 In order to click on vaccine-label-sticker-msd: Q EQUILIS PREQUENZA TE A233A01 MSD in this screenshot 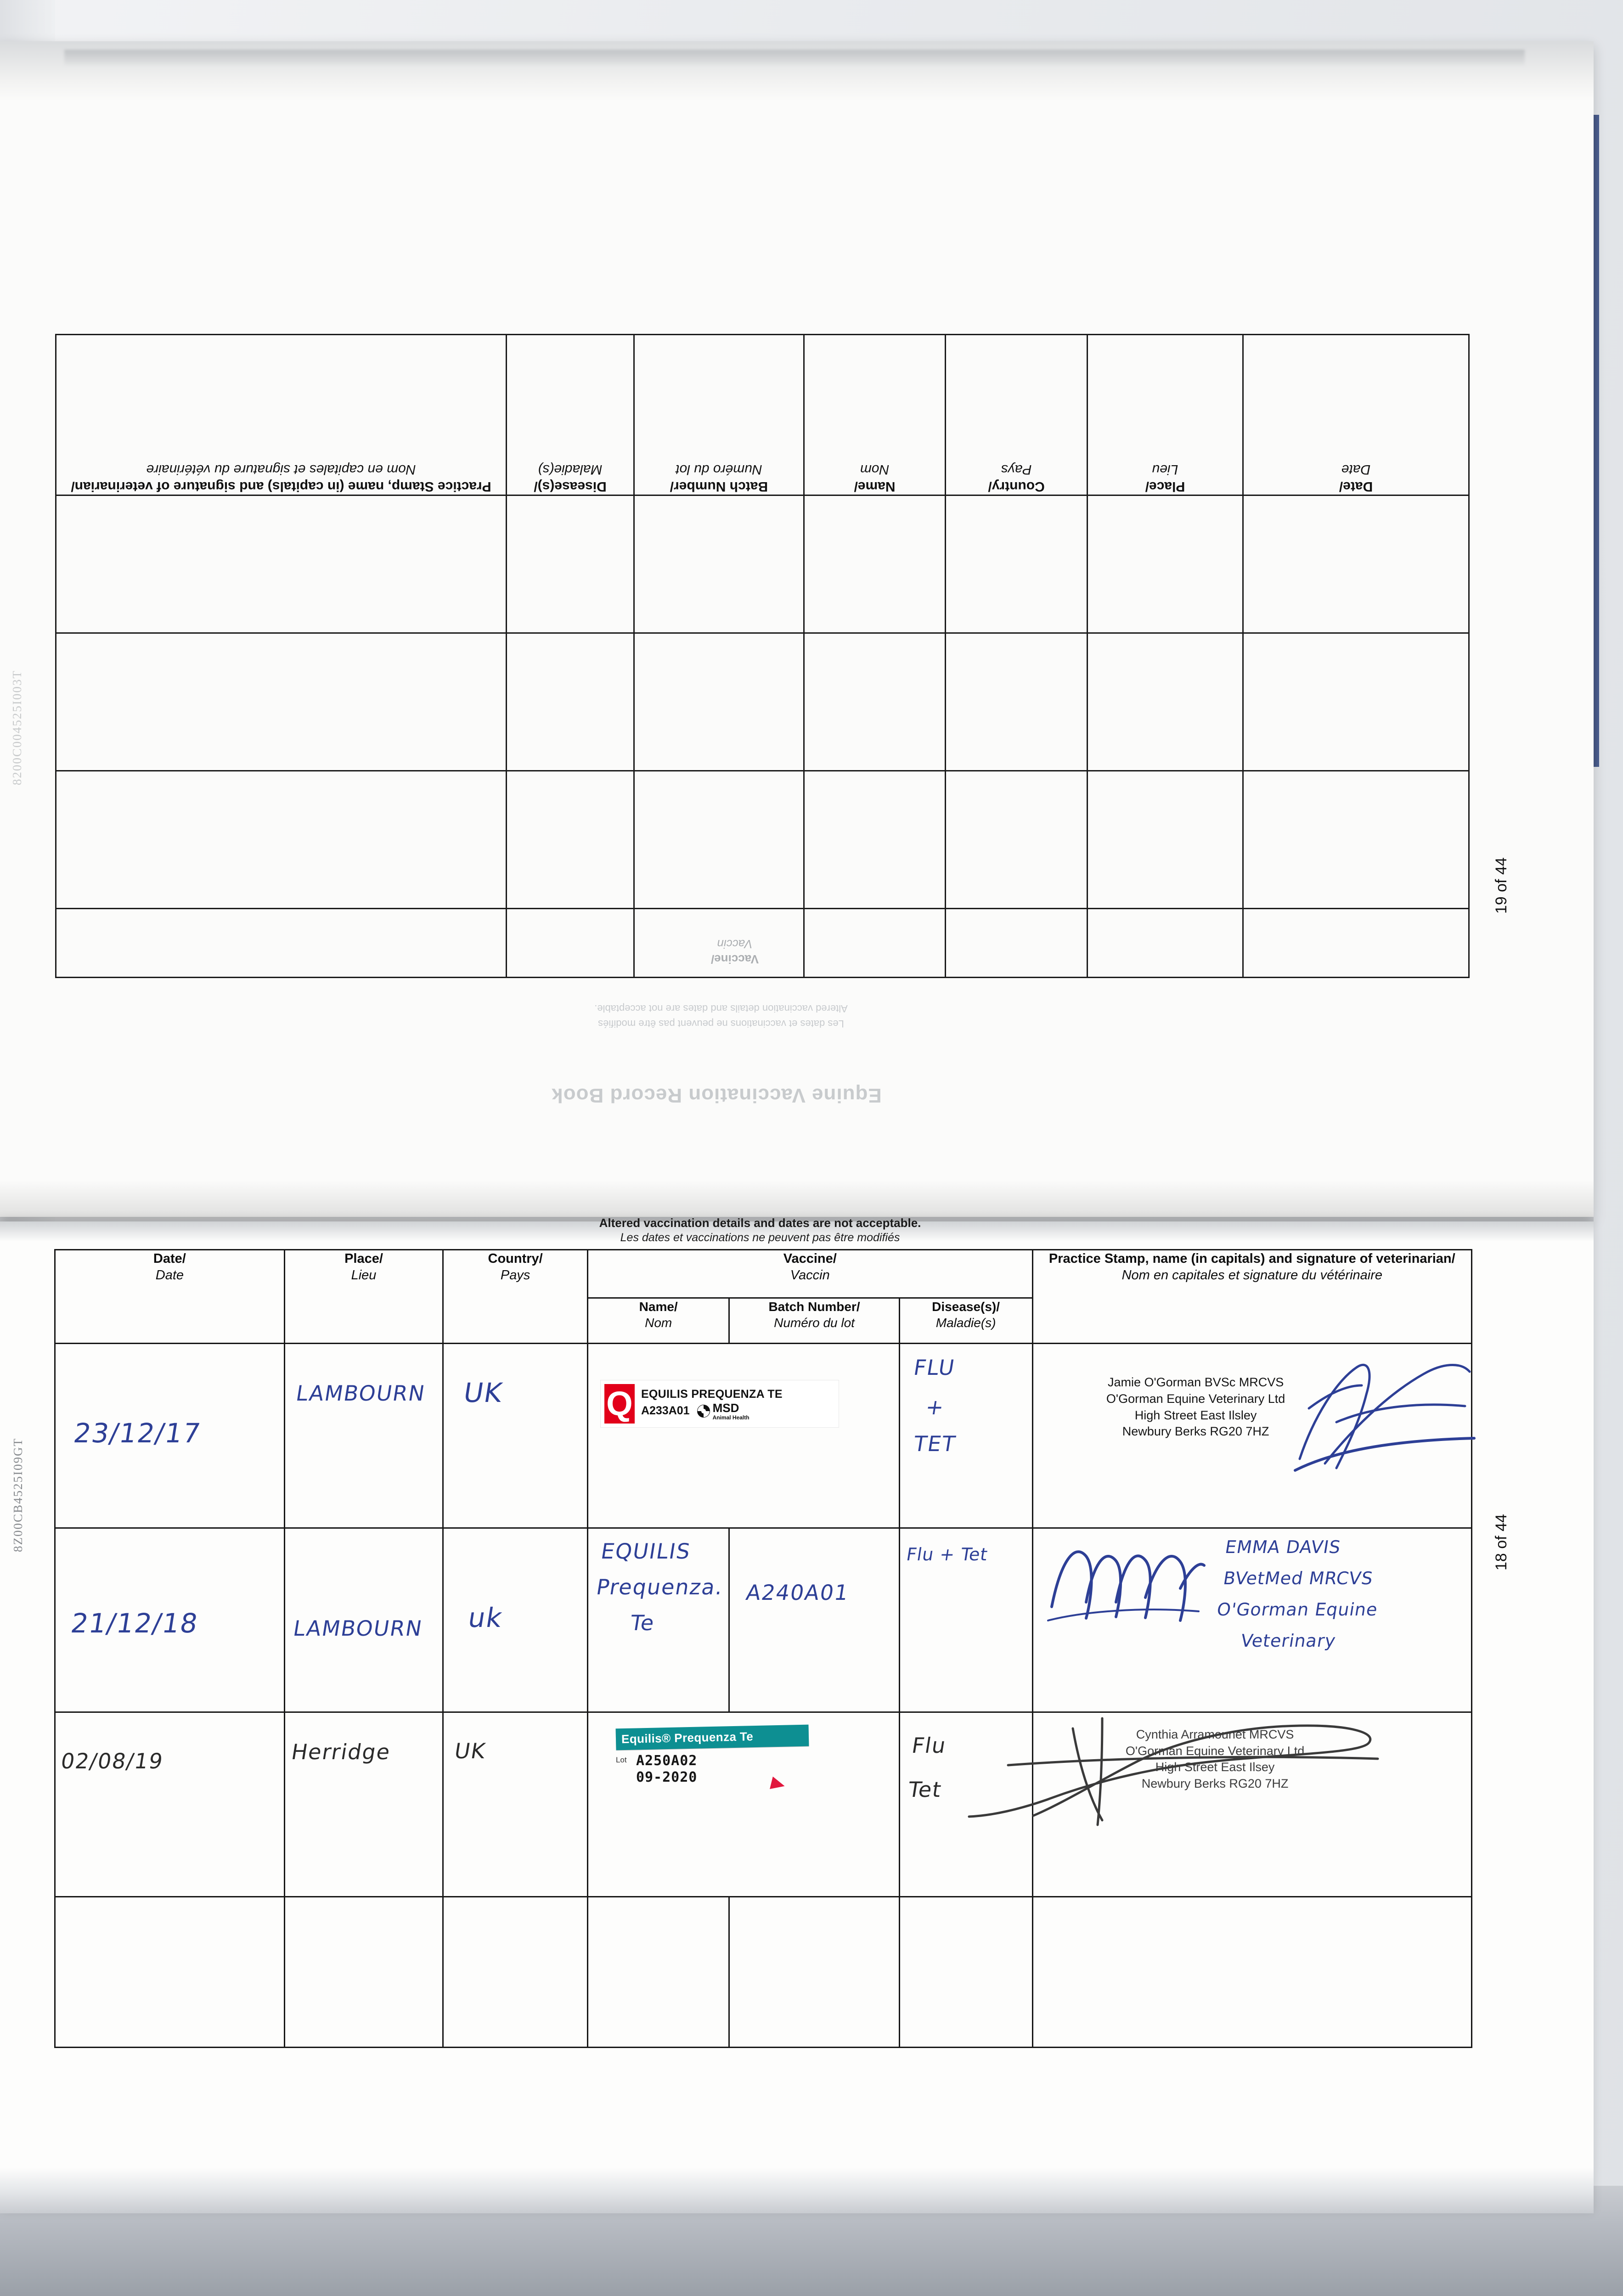, I will do `click(719, 1404)`.